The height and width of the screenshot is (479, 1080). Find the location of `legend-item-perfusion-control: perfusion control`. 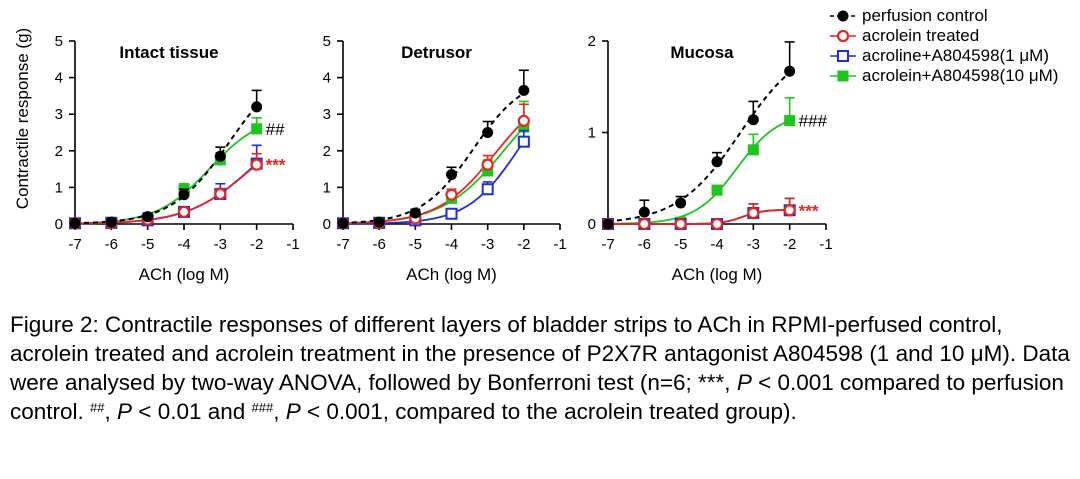

legend-item-perfusion-control: perfusion control is located at coordinates (944, 16).